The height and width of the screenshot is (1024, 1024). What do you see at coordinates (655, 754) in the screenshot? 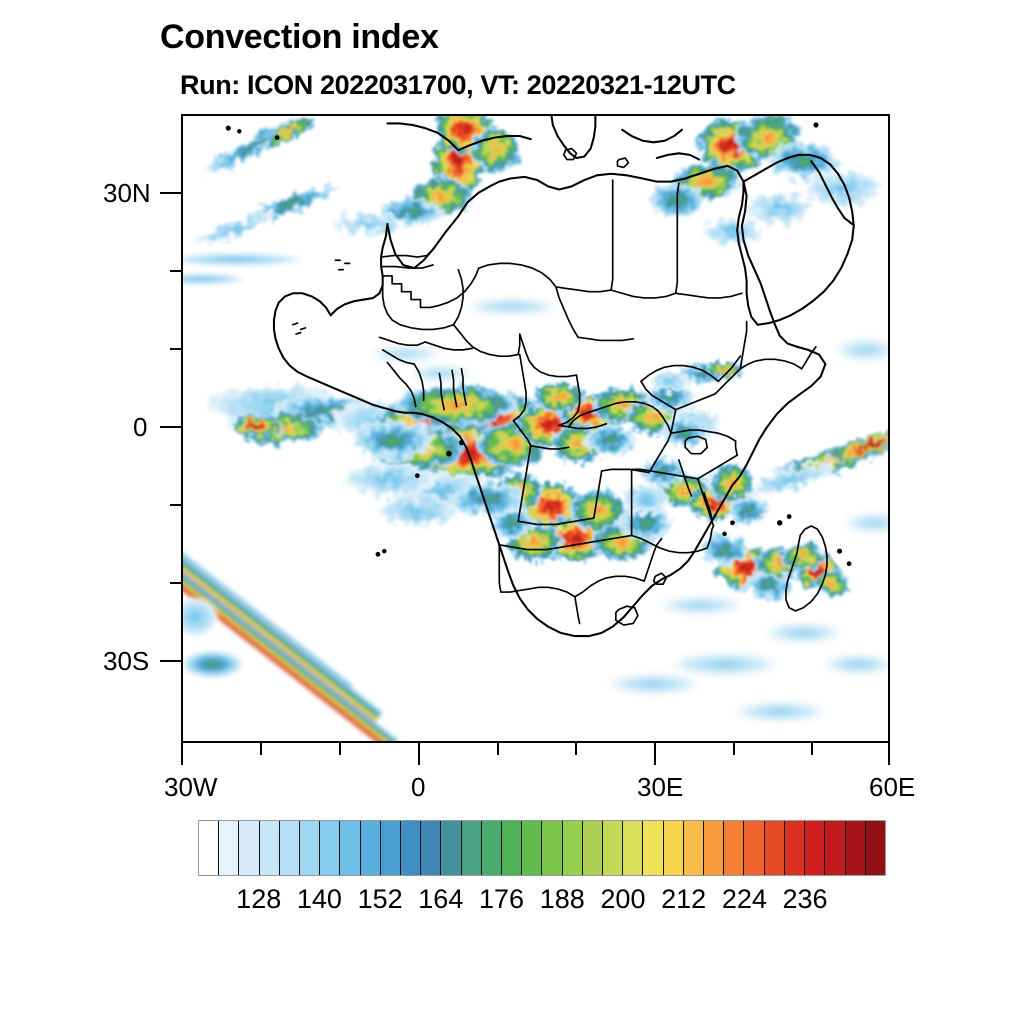
I see `xtick-30E` at bounding box center [655, 754].